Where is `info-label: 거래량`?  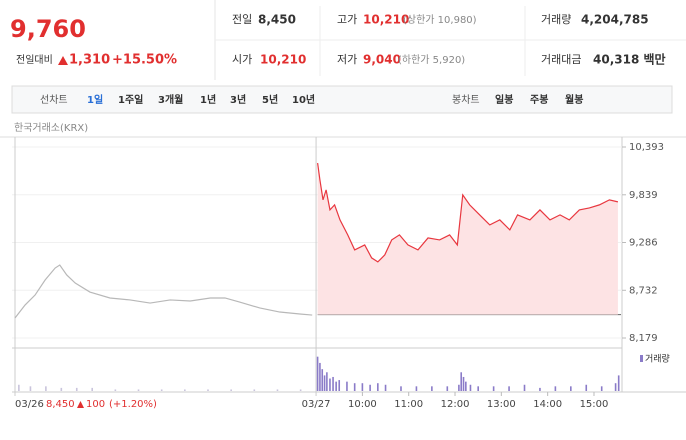 info-label: 거래량 is located at coordinates (556, 19).